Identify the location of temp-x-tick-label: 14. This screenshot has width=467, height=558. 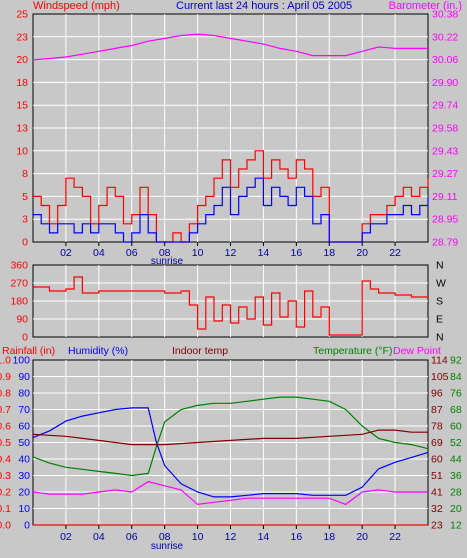
(264, 537).